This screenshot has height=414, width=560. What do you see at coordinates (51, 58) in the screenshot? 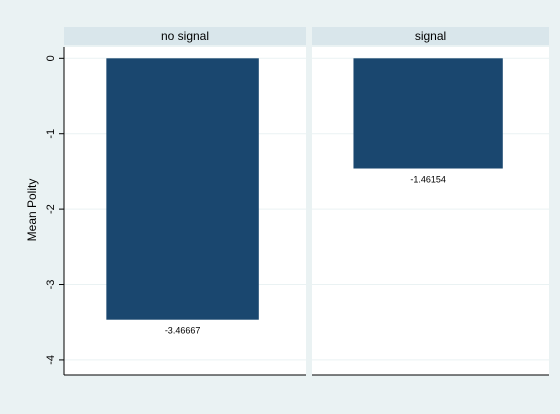
I see `y-tick-label: 0` at bounding box center [51, 58].